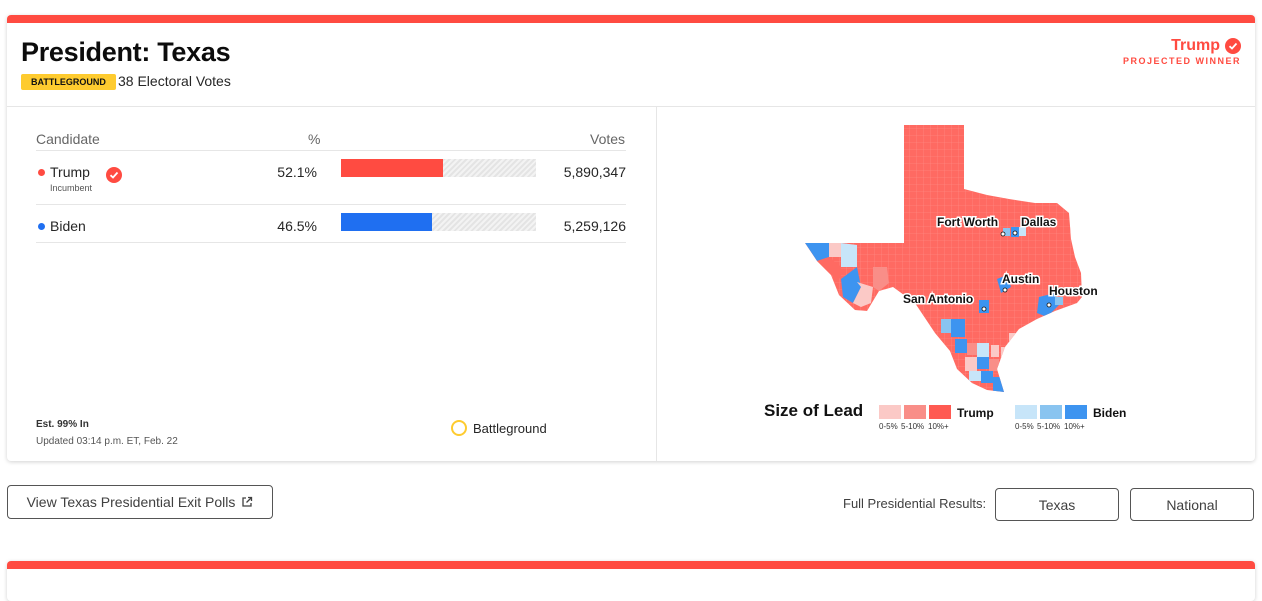 Image resolution: width=1262 pixels, height=601 pixels. Describe the element at coordinates (68, 226) in the screenshot. I see `candidate-name: Biden` at that location.